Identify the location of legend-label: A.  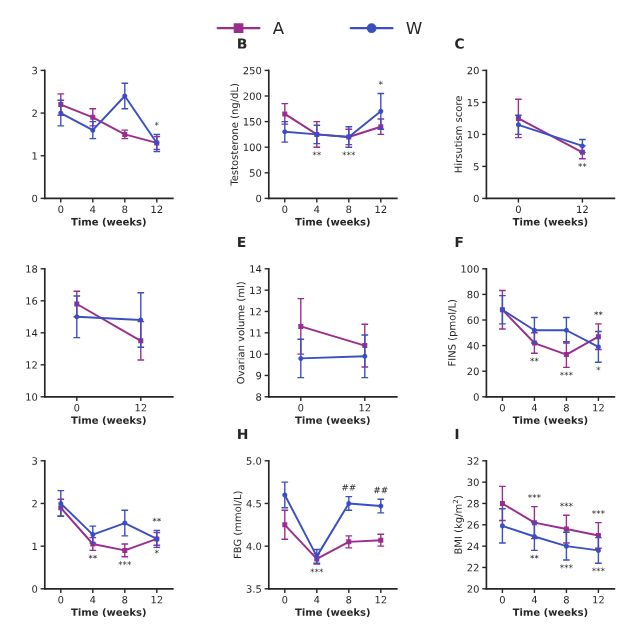
(278, 28).